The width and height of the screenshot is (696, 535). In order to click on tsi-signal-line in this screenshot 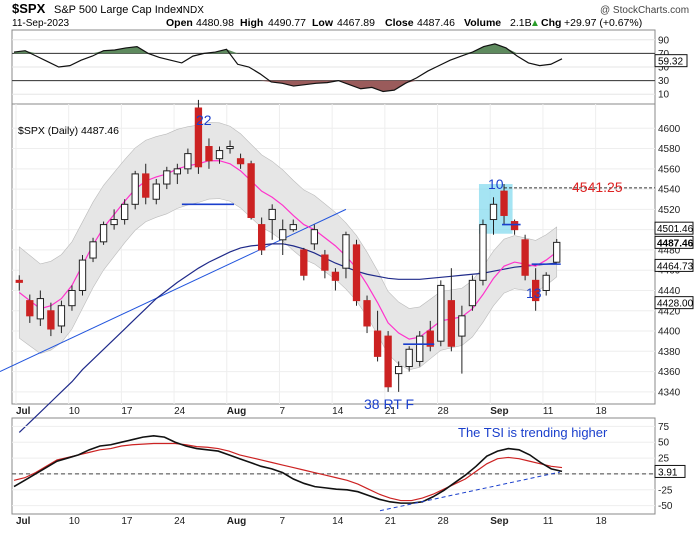, I will do `click(288, 472)`.